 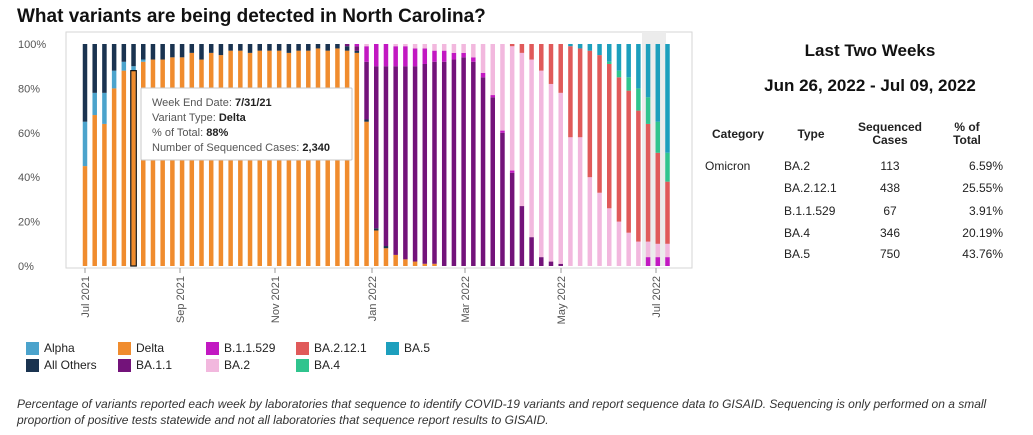 I want to click on legend-item-alpha: Alpha, so click(x=50, y=348).